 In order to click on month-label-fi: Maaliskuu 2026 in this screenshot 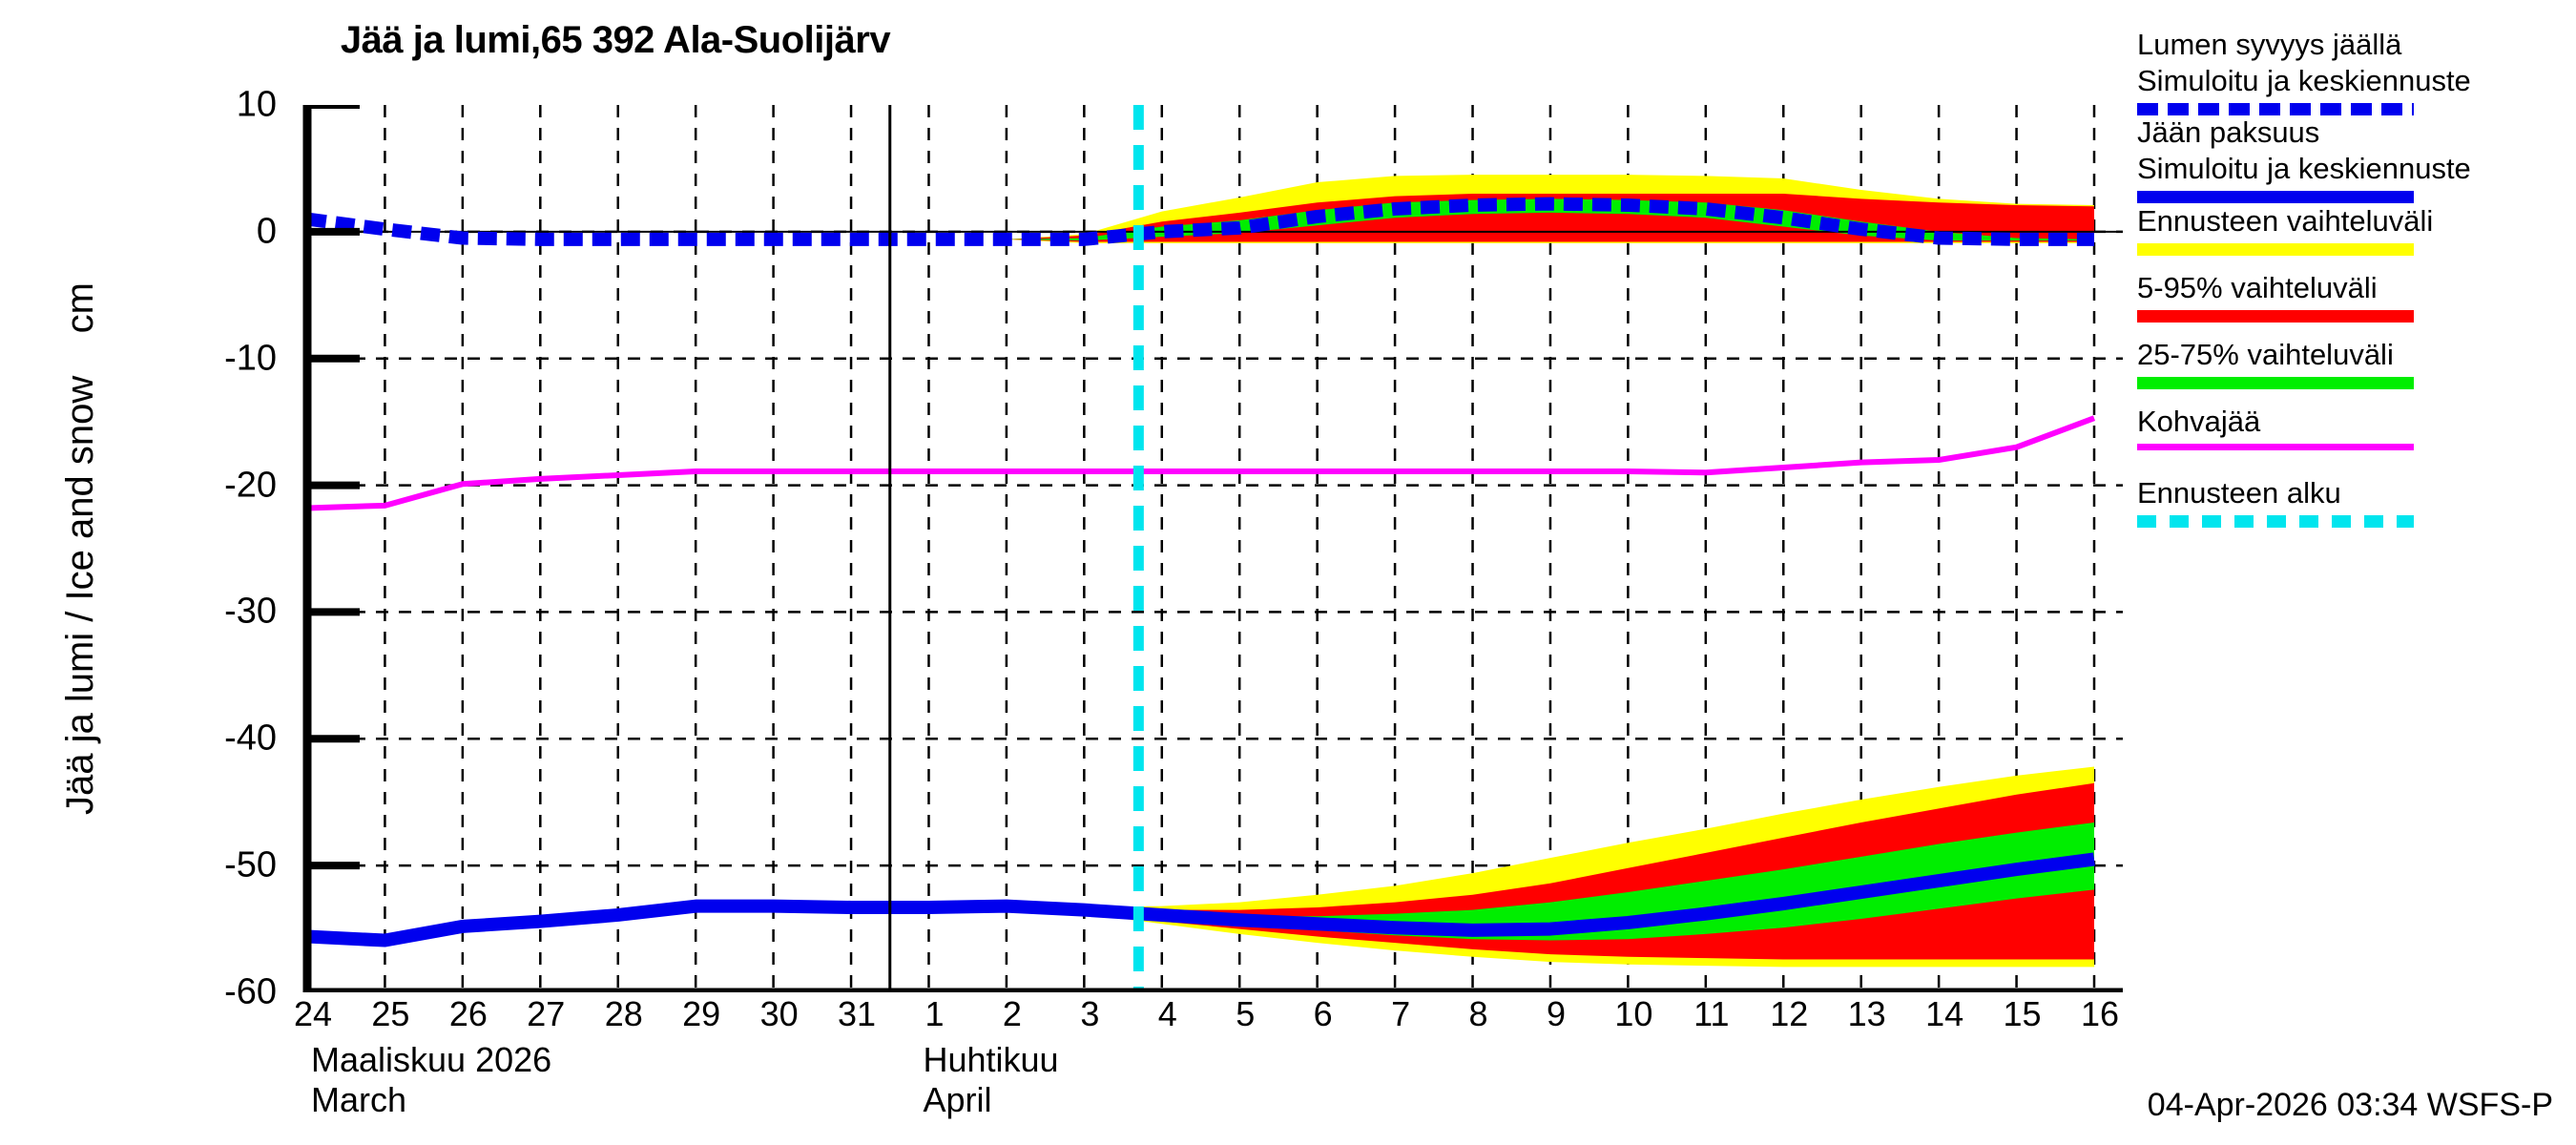, I will do `click(431, 1060)`.